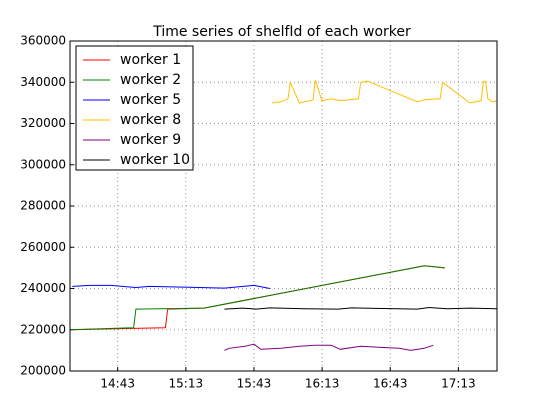 The image size is (552, 412). What do you see at coordinates (150, 140) in the screenshot?
I see `legend-label: worker 9` at bounding box center [150, 140].